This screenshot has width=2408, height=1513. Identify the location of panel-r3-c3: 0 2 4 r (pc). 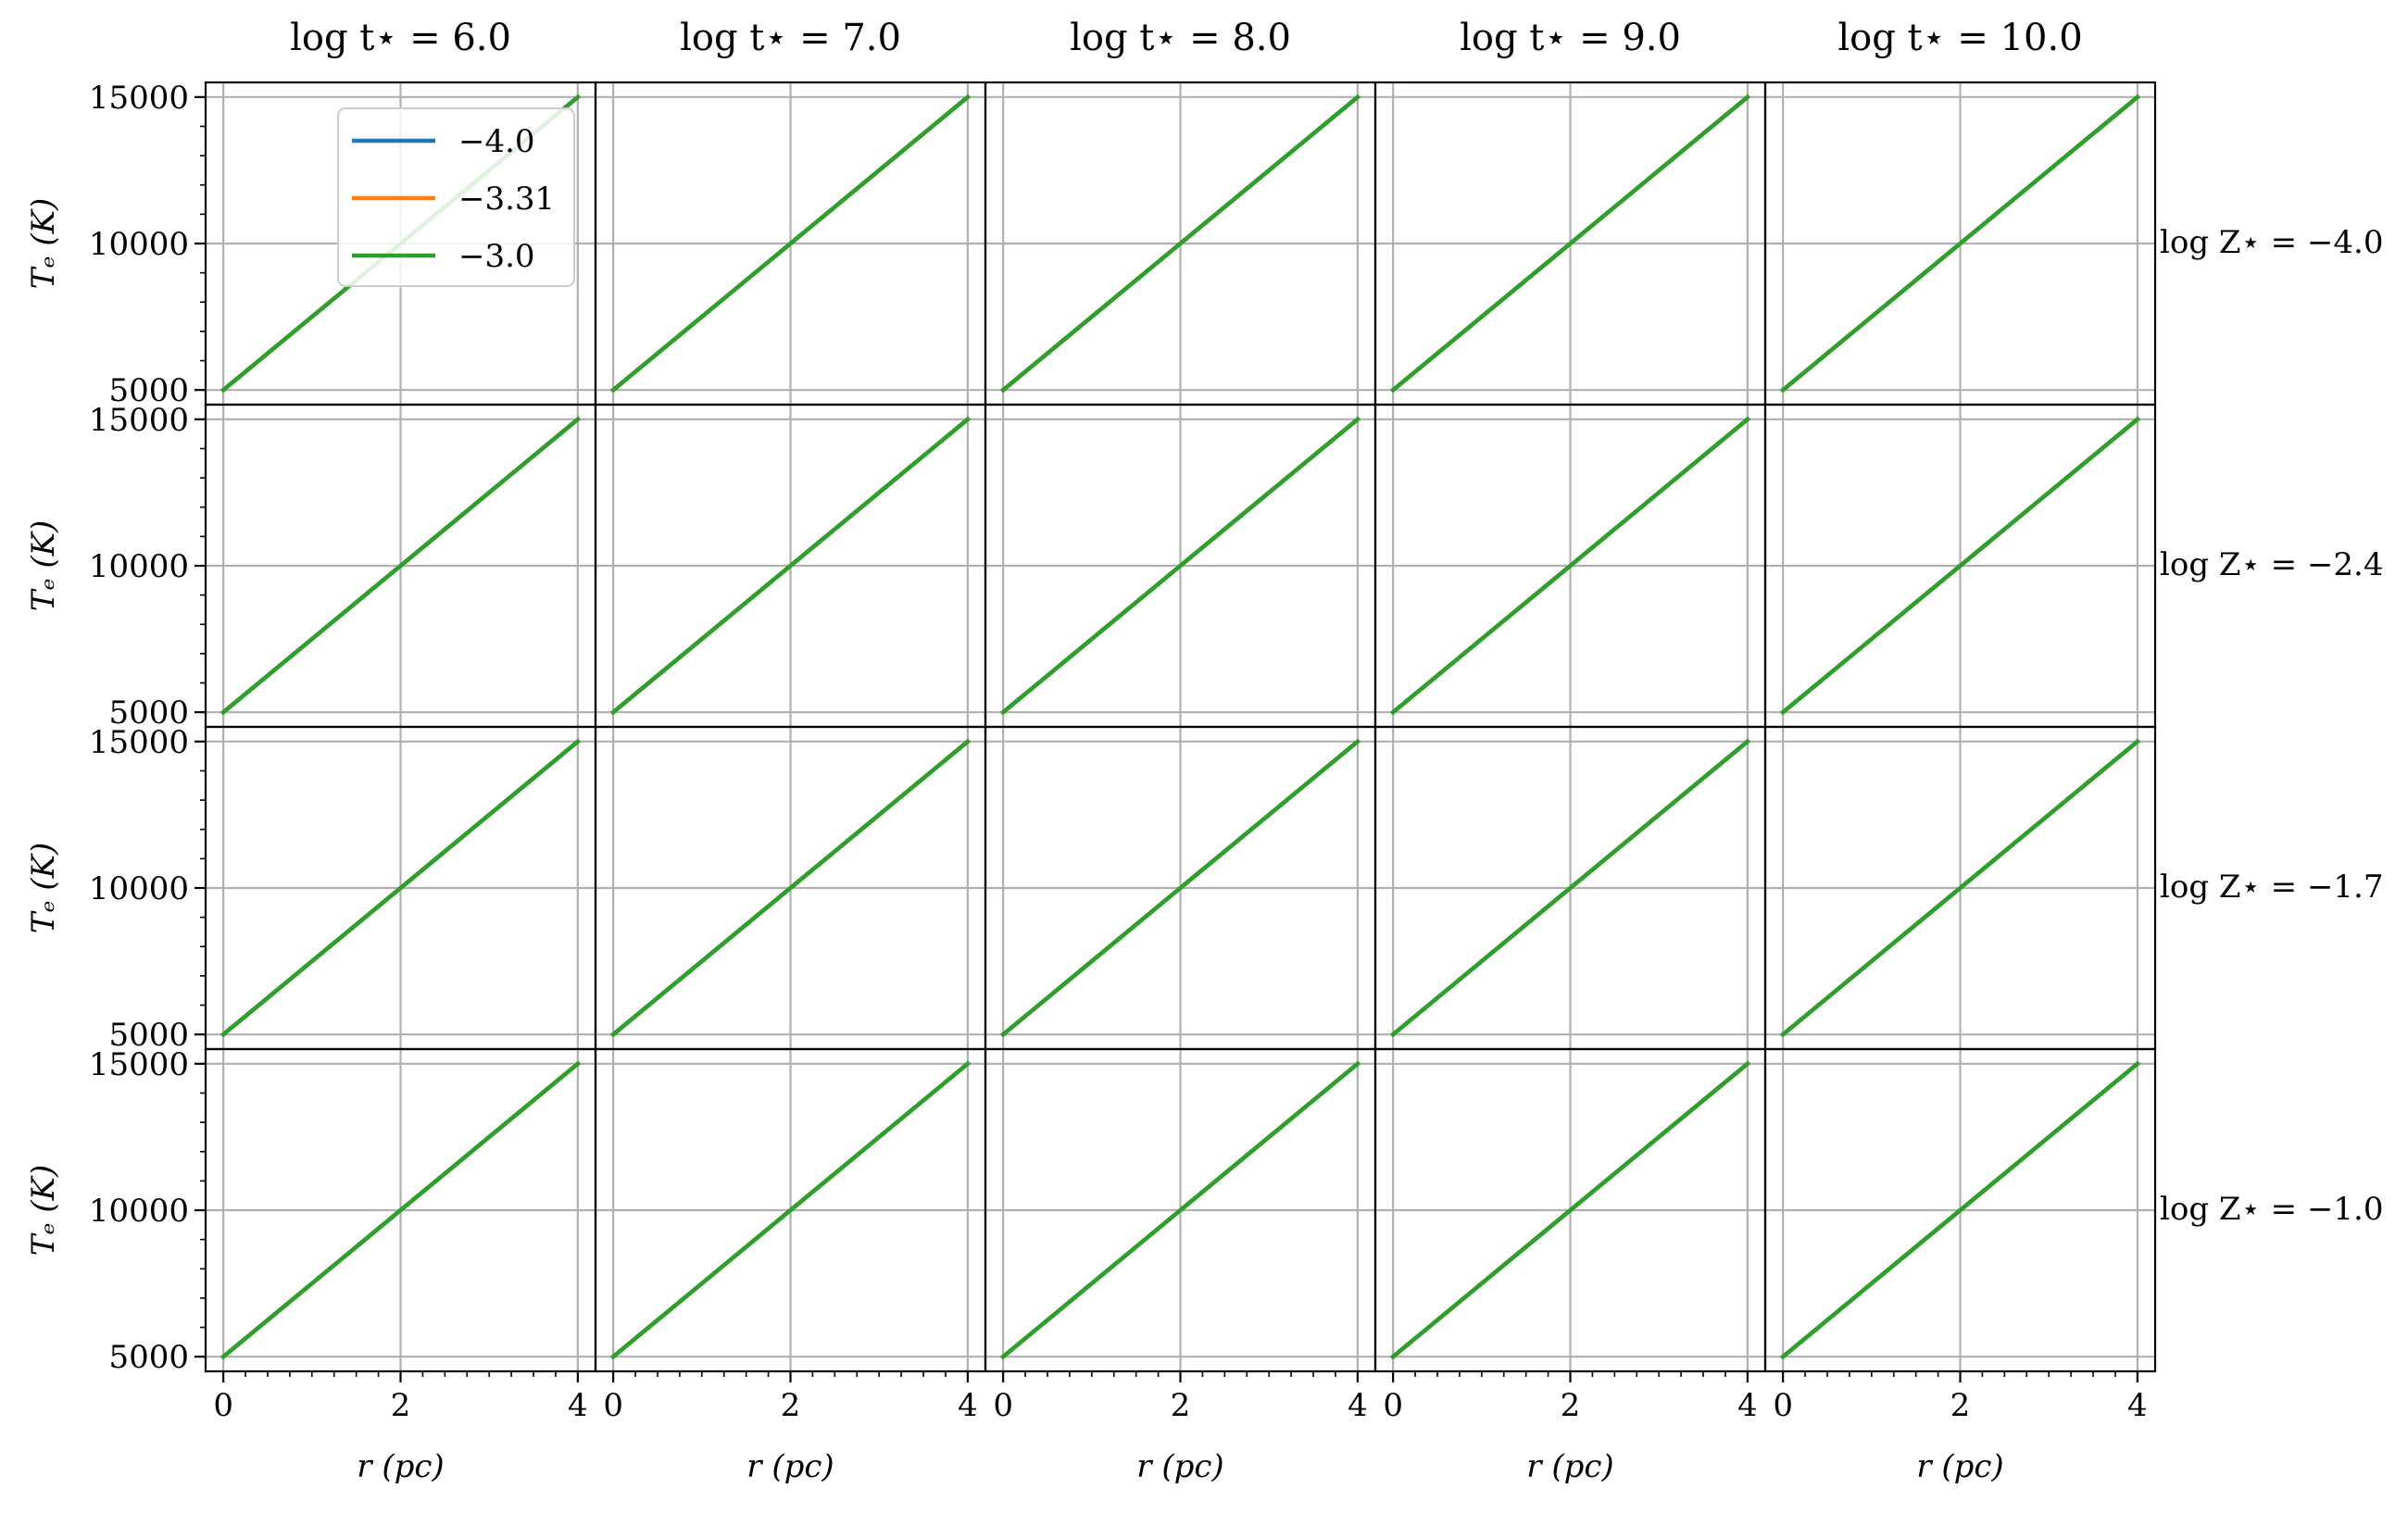
(1570, 1266).